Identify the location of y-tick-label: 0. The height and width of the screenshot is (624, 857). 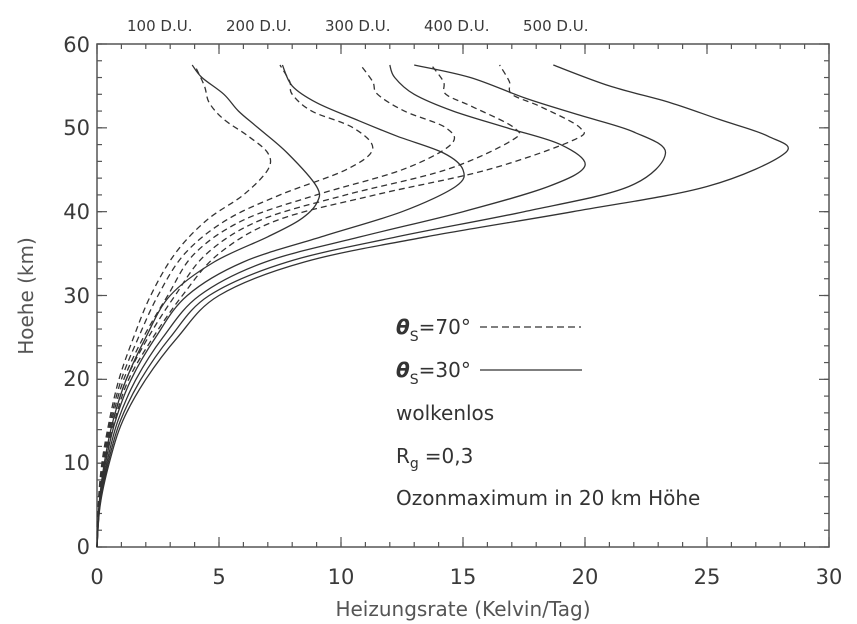
(83, 547).